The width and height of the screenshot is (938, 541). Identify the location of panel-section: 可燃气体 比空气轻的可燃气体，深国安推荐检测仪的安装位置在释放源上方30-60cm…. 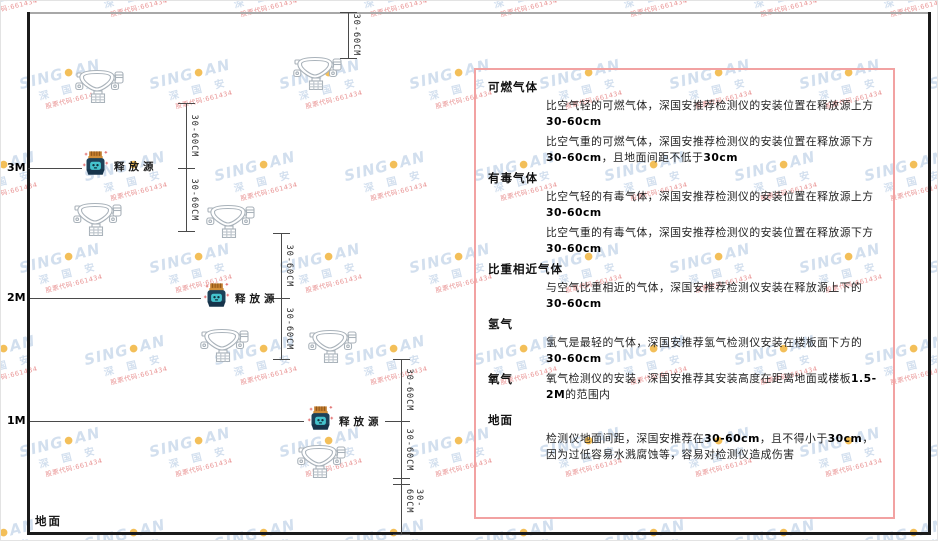
(684, 122).